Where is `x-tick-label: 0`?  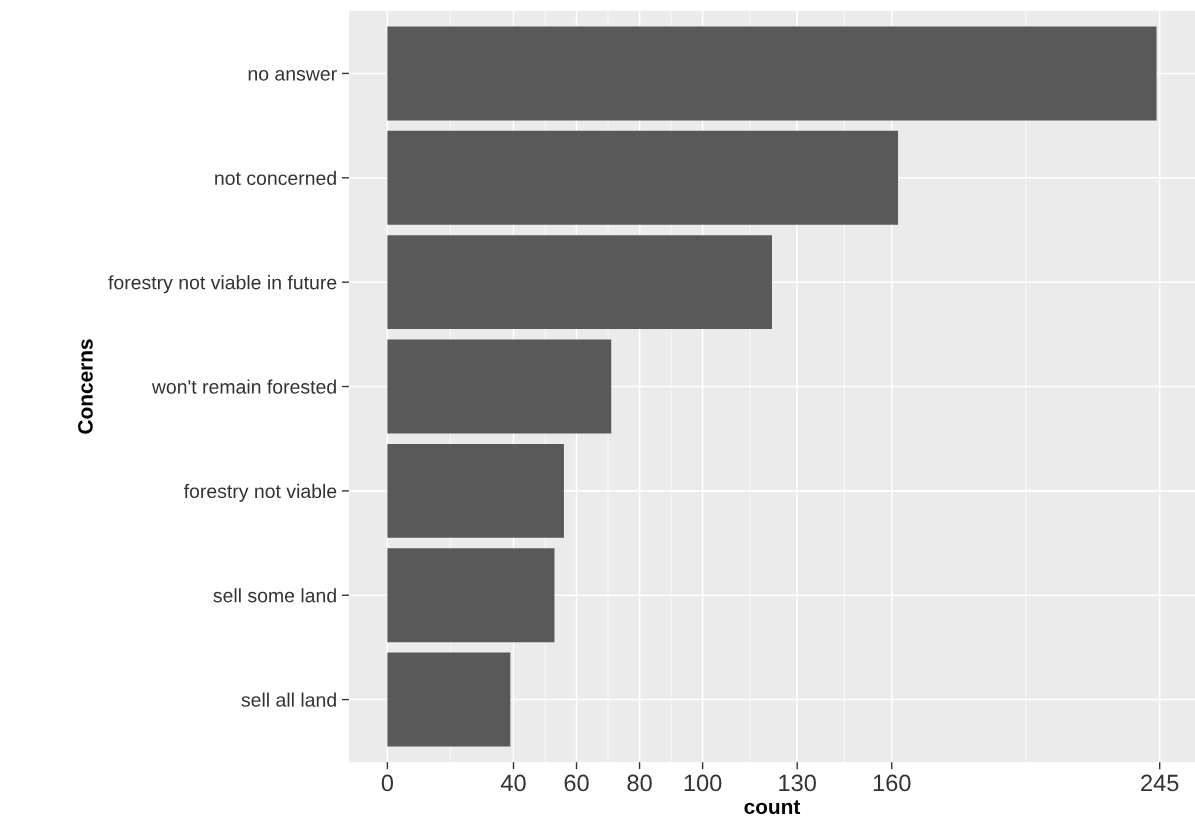
x-tick-label: 0 is located at coordinates (387, 783).